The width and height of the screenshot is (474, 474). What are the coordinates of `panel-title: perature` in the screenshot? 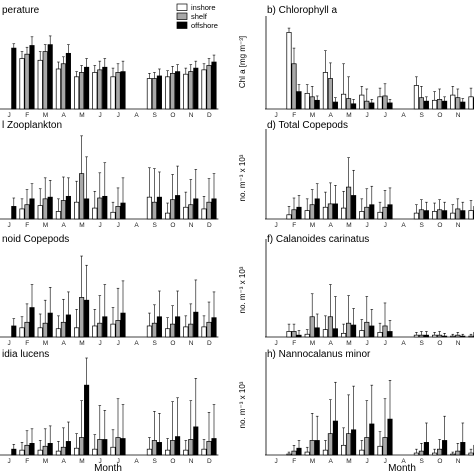 It's located at (21, 10).